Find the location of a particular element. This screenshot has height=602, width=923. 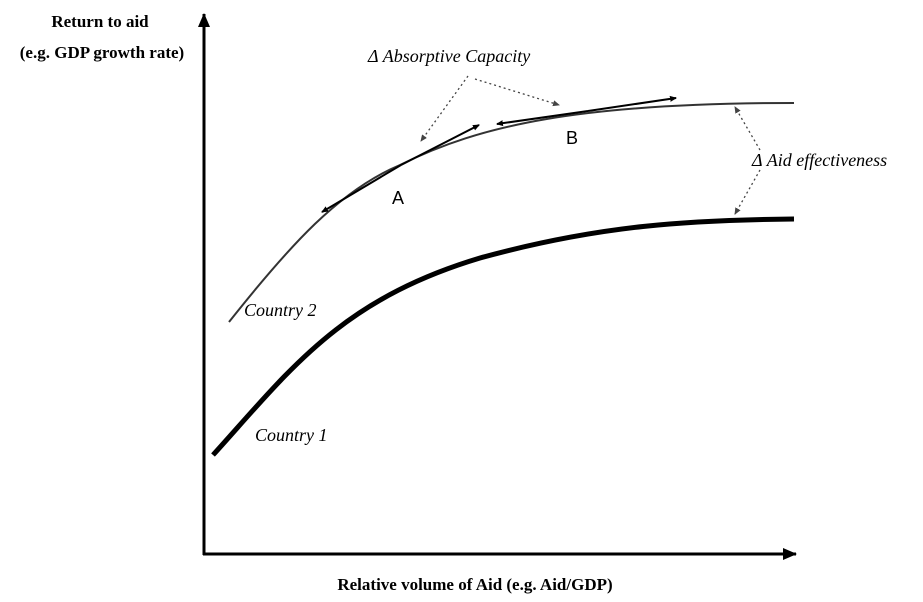

tangent-arrow-a-left is located at coordinates (361, 188).